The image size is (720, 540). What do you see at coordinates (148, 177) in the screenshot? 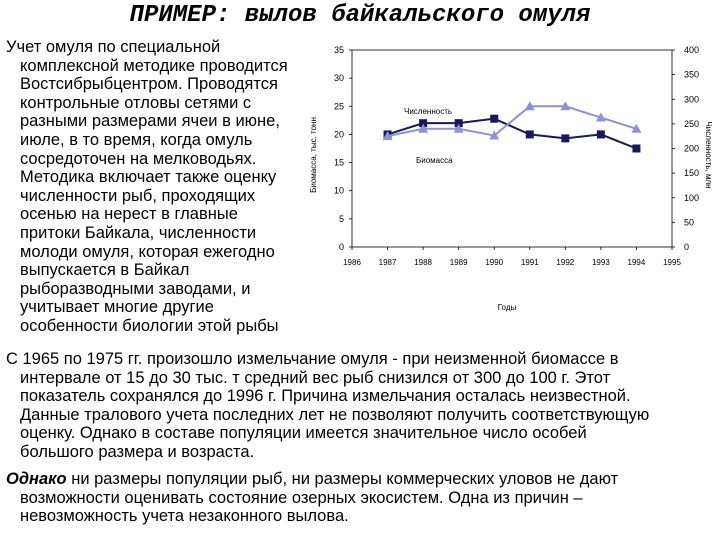
I see `intro-line: Методика включает также оценку` at bounding box center [148, 177].